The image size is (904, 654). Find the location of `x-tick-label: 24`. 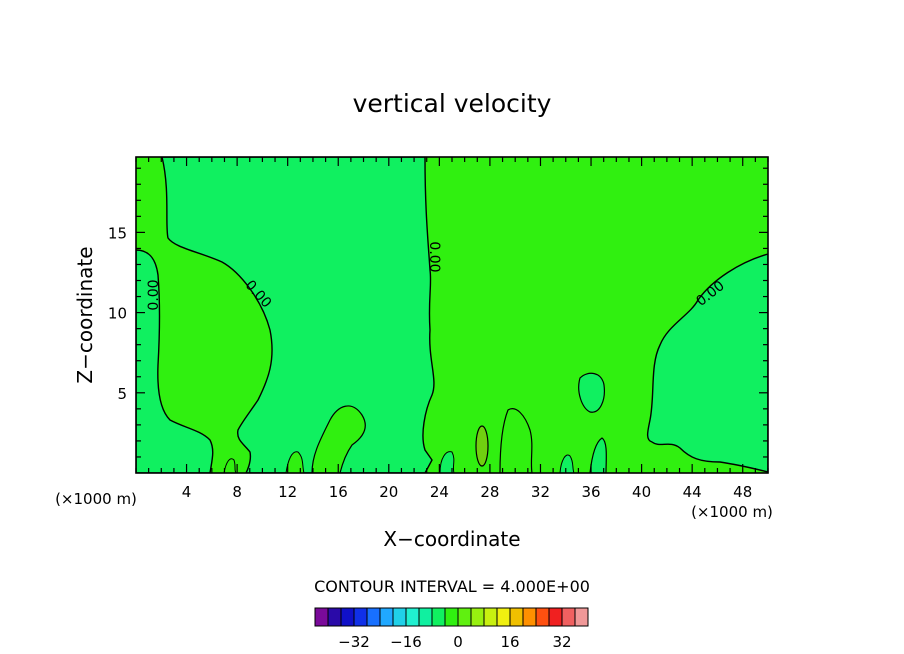

x-tick-label: 24 is located at coordinates (439, 492).